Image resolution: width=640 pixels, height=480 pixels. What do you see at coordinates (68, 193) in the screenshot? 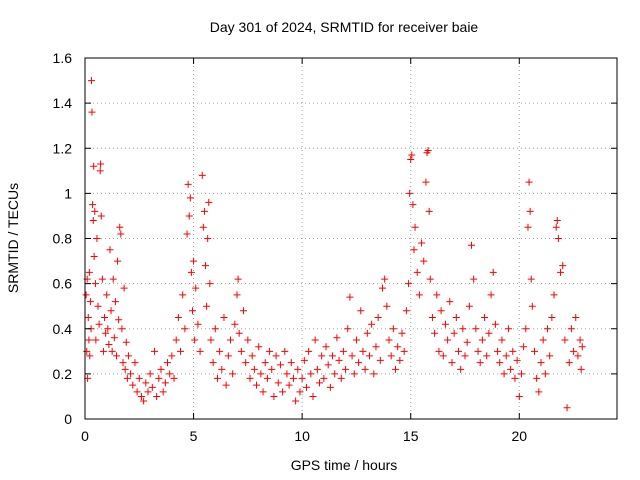
I see `y-tick-label: 1` at bounding box center [68, 193].